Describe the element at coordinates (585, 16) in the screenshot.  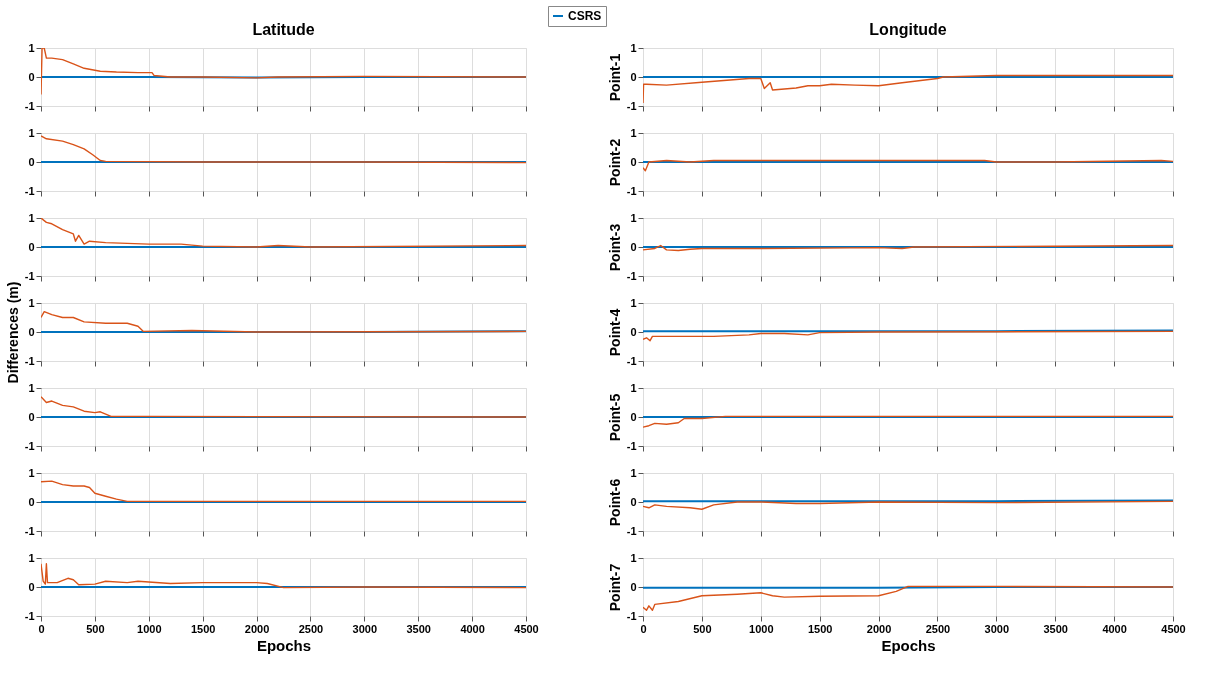
I see `legend-label: CSRS` at that location.